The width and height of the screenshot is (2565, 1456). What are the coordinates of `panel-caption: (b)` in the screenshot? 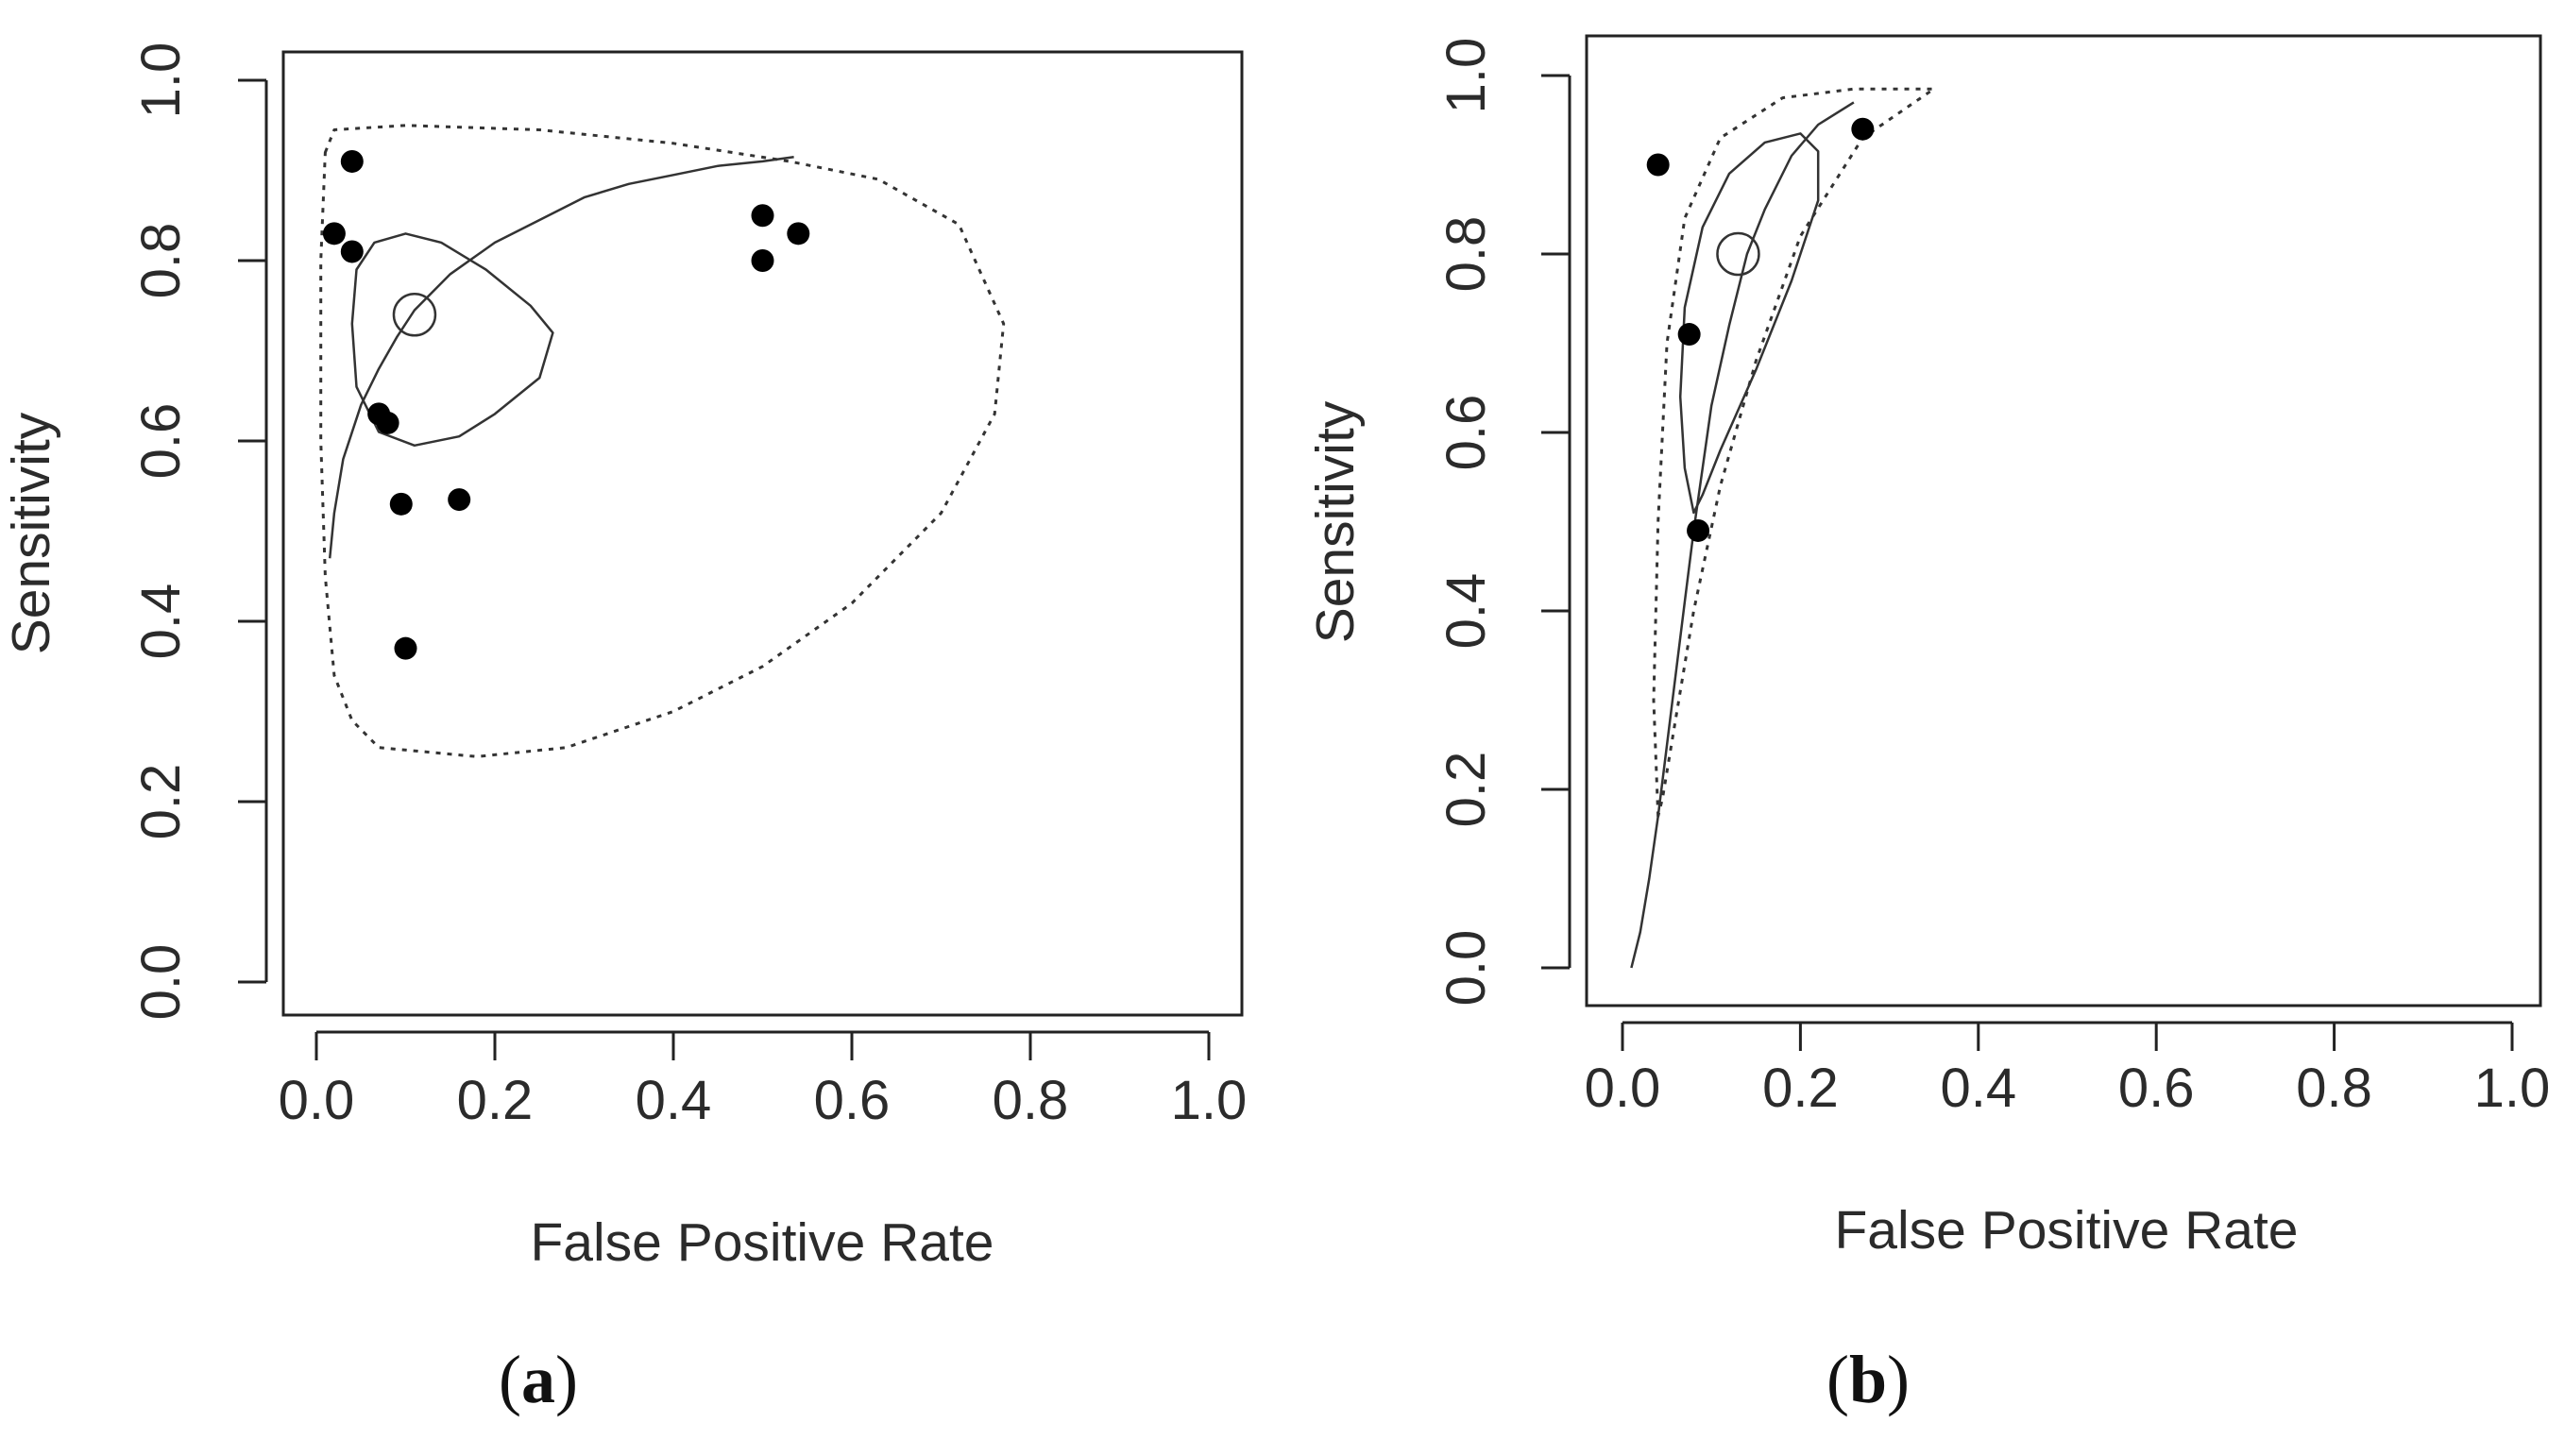 It's located at (1868, 1379).